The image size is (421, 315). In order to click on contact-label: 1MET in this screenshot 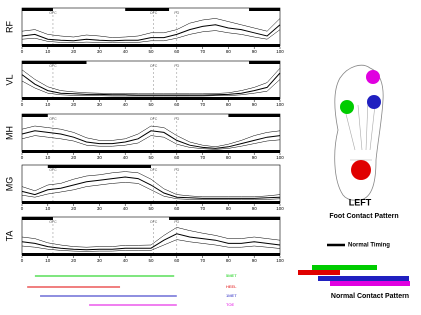, I will do `click(231, 295)`.